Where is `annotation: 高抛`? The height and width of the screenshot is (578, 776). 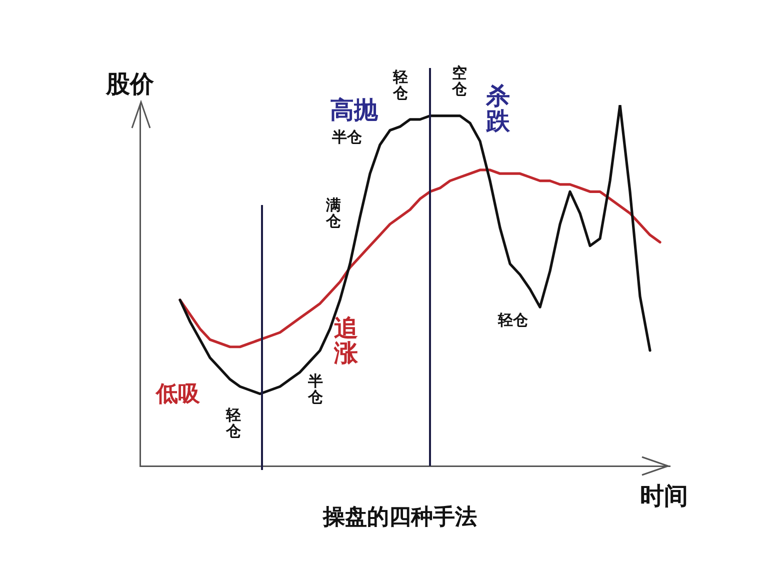
annotation: 高抛 is located at coordinates (354, 110).